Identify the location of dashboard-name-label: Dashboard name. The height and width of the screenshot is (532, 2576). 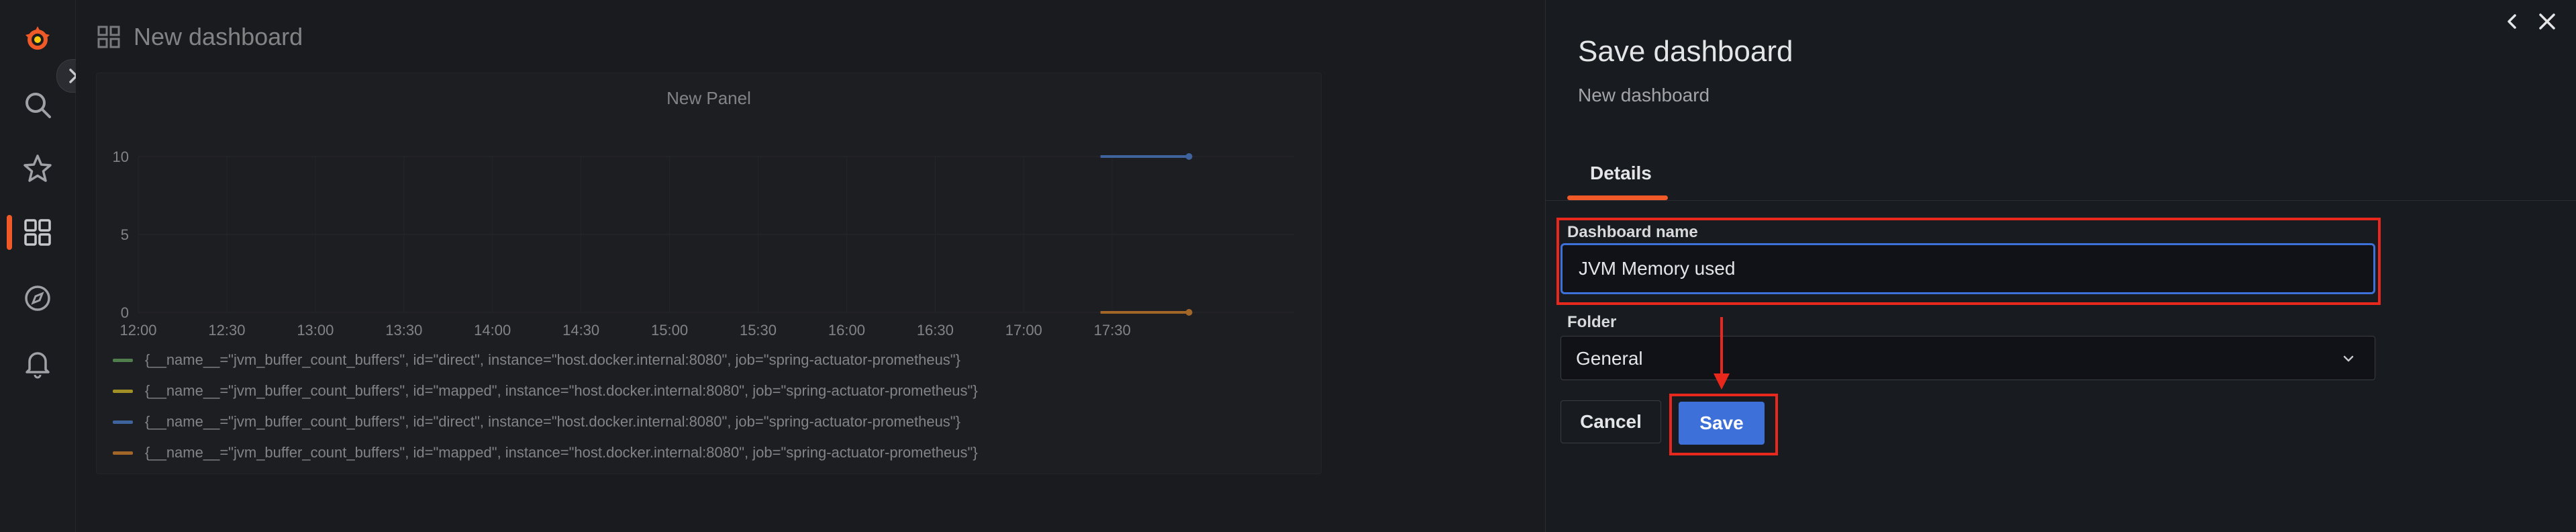
(1632, 232).